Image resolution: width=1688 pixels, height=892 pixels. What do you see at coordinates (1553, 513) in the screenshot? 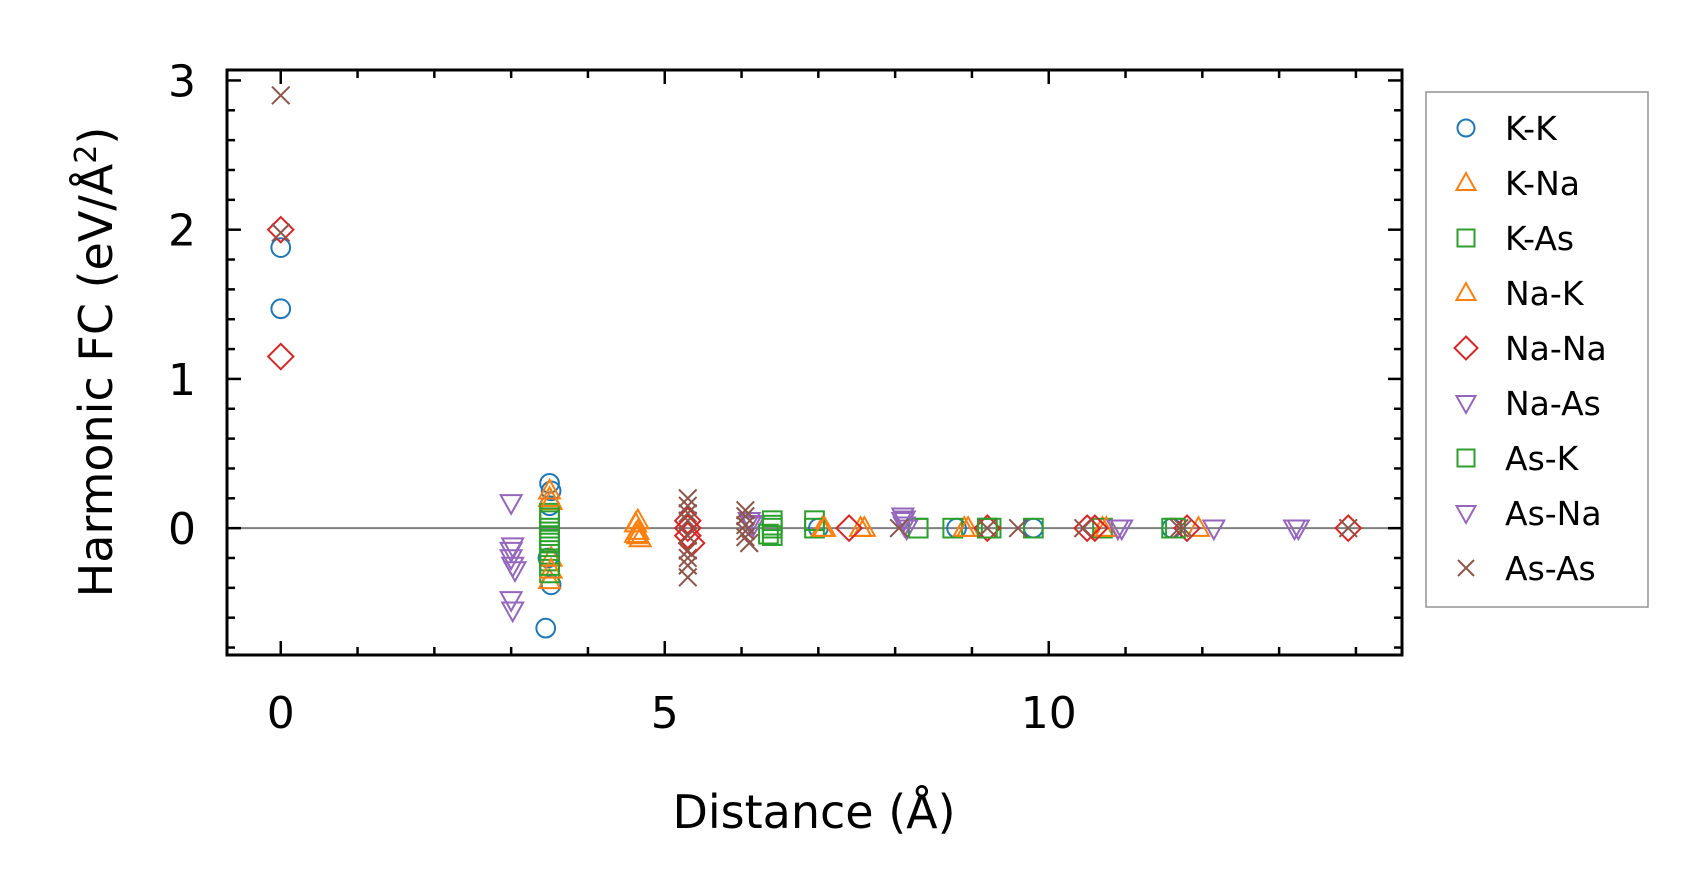
I see `legend-label: As-Na` at bounding box center [1553, 513].